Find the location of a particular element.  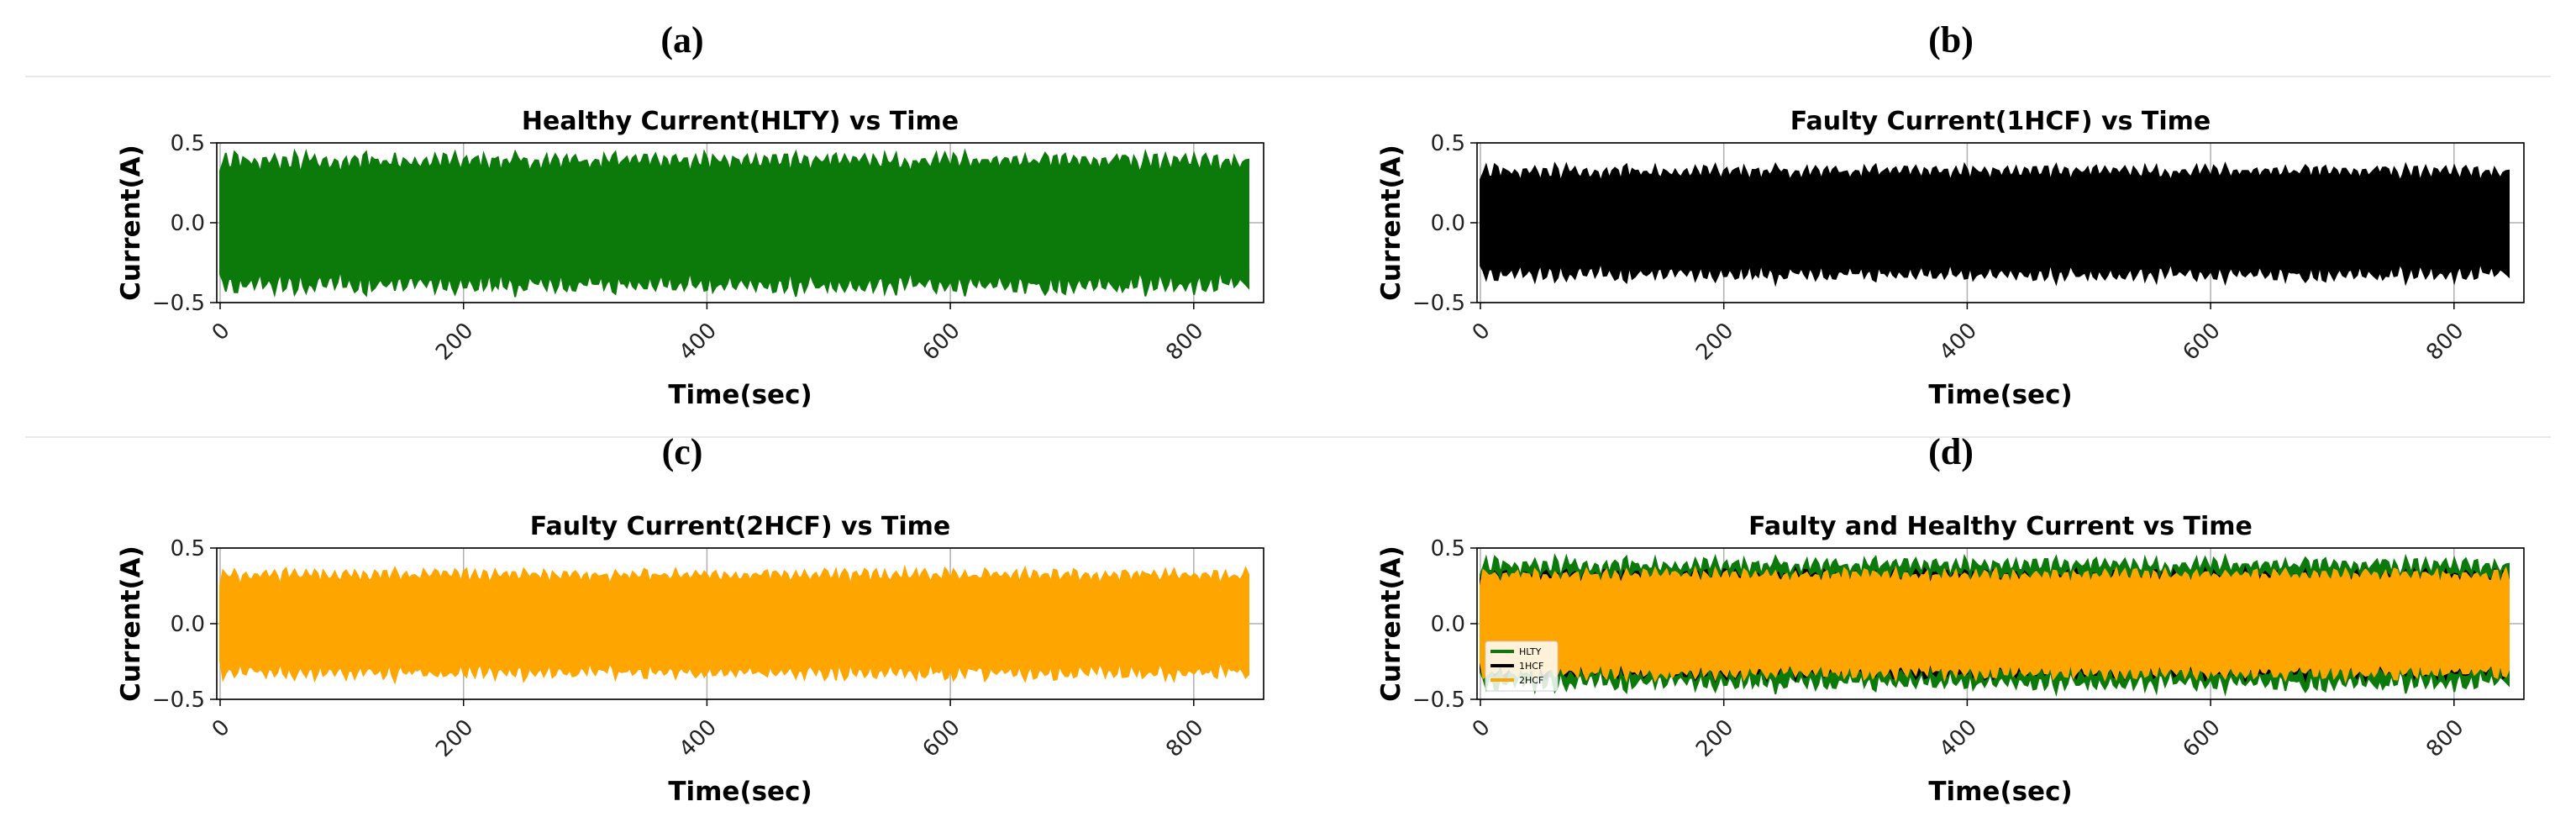

panel-label-b: (b) is located at coordinates (1951, 40).